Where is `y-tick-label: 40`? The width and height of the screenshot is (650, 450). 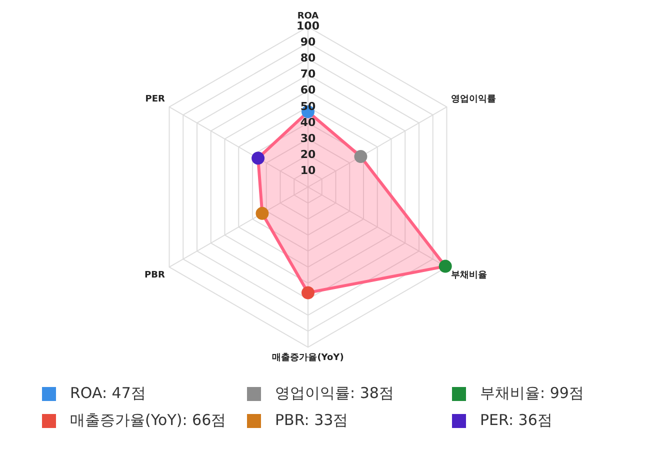 y-tick-label: 40 is located at coordinates (308, 122).